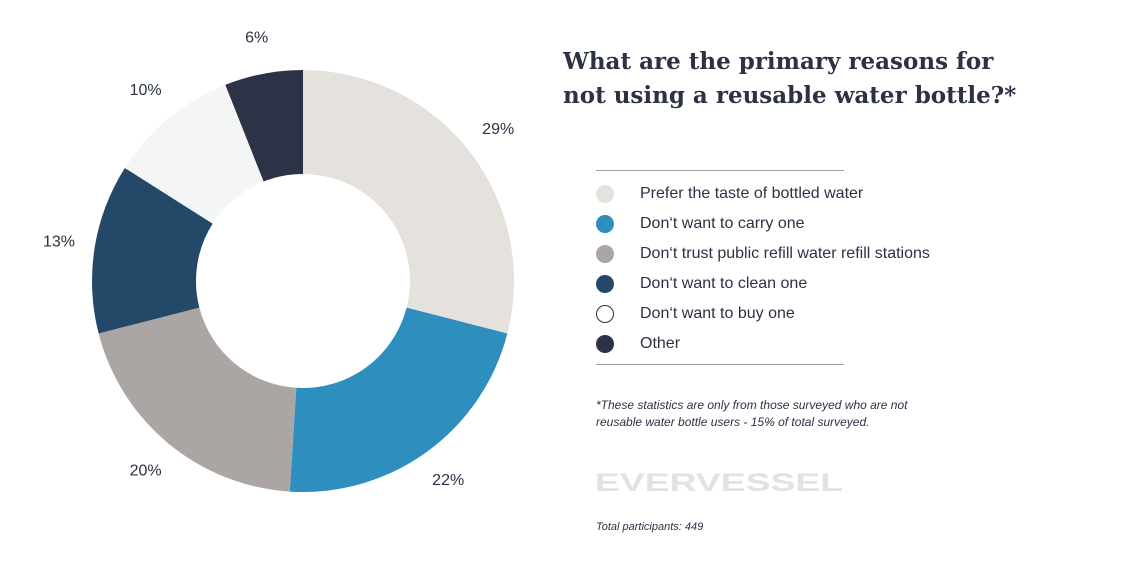 The image size is (1125, 563). What do you see at coordinates (720, 364) in the screenshot?
I see `legend-bottom-rule` at bounding box center [720, 364].